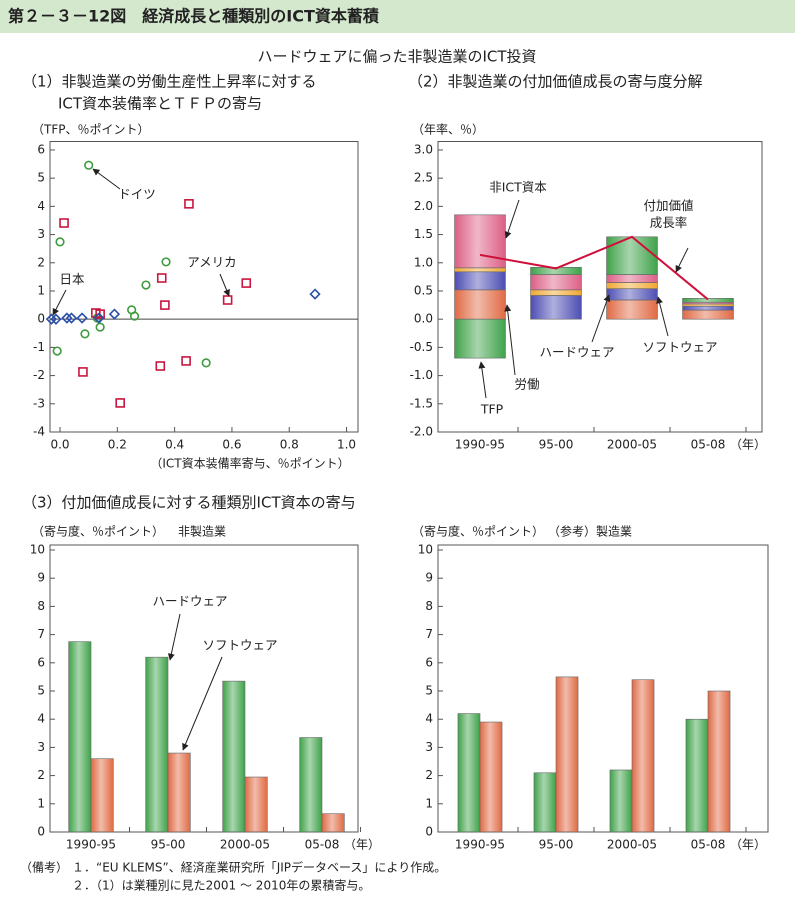  I want to click on y-tick-label: -1.0, so click(421, 375).